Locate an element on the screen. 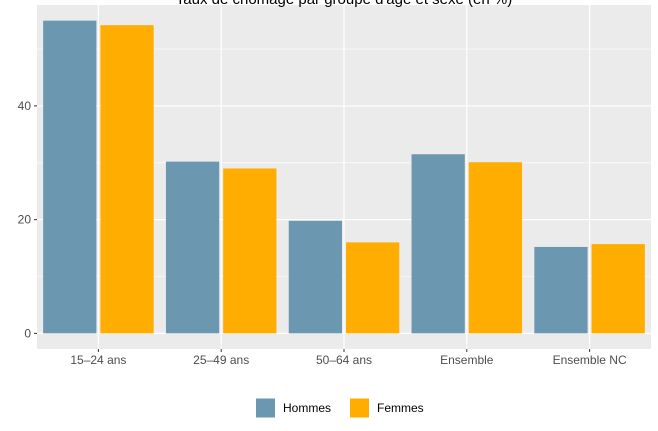 The image size is (658, 431). x-tick-label: 25–49 ans is located at coordinates (221, 360).